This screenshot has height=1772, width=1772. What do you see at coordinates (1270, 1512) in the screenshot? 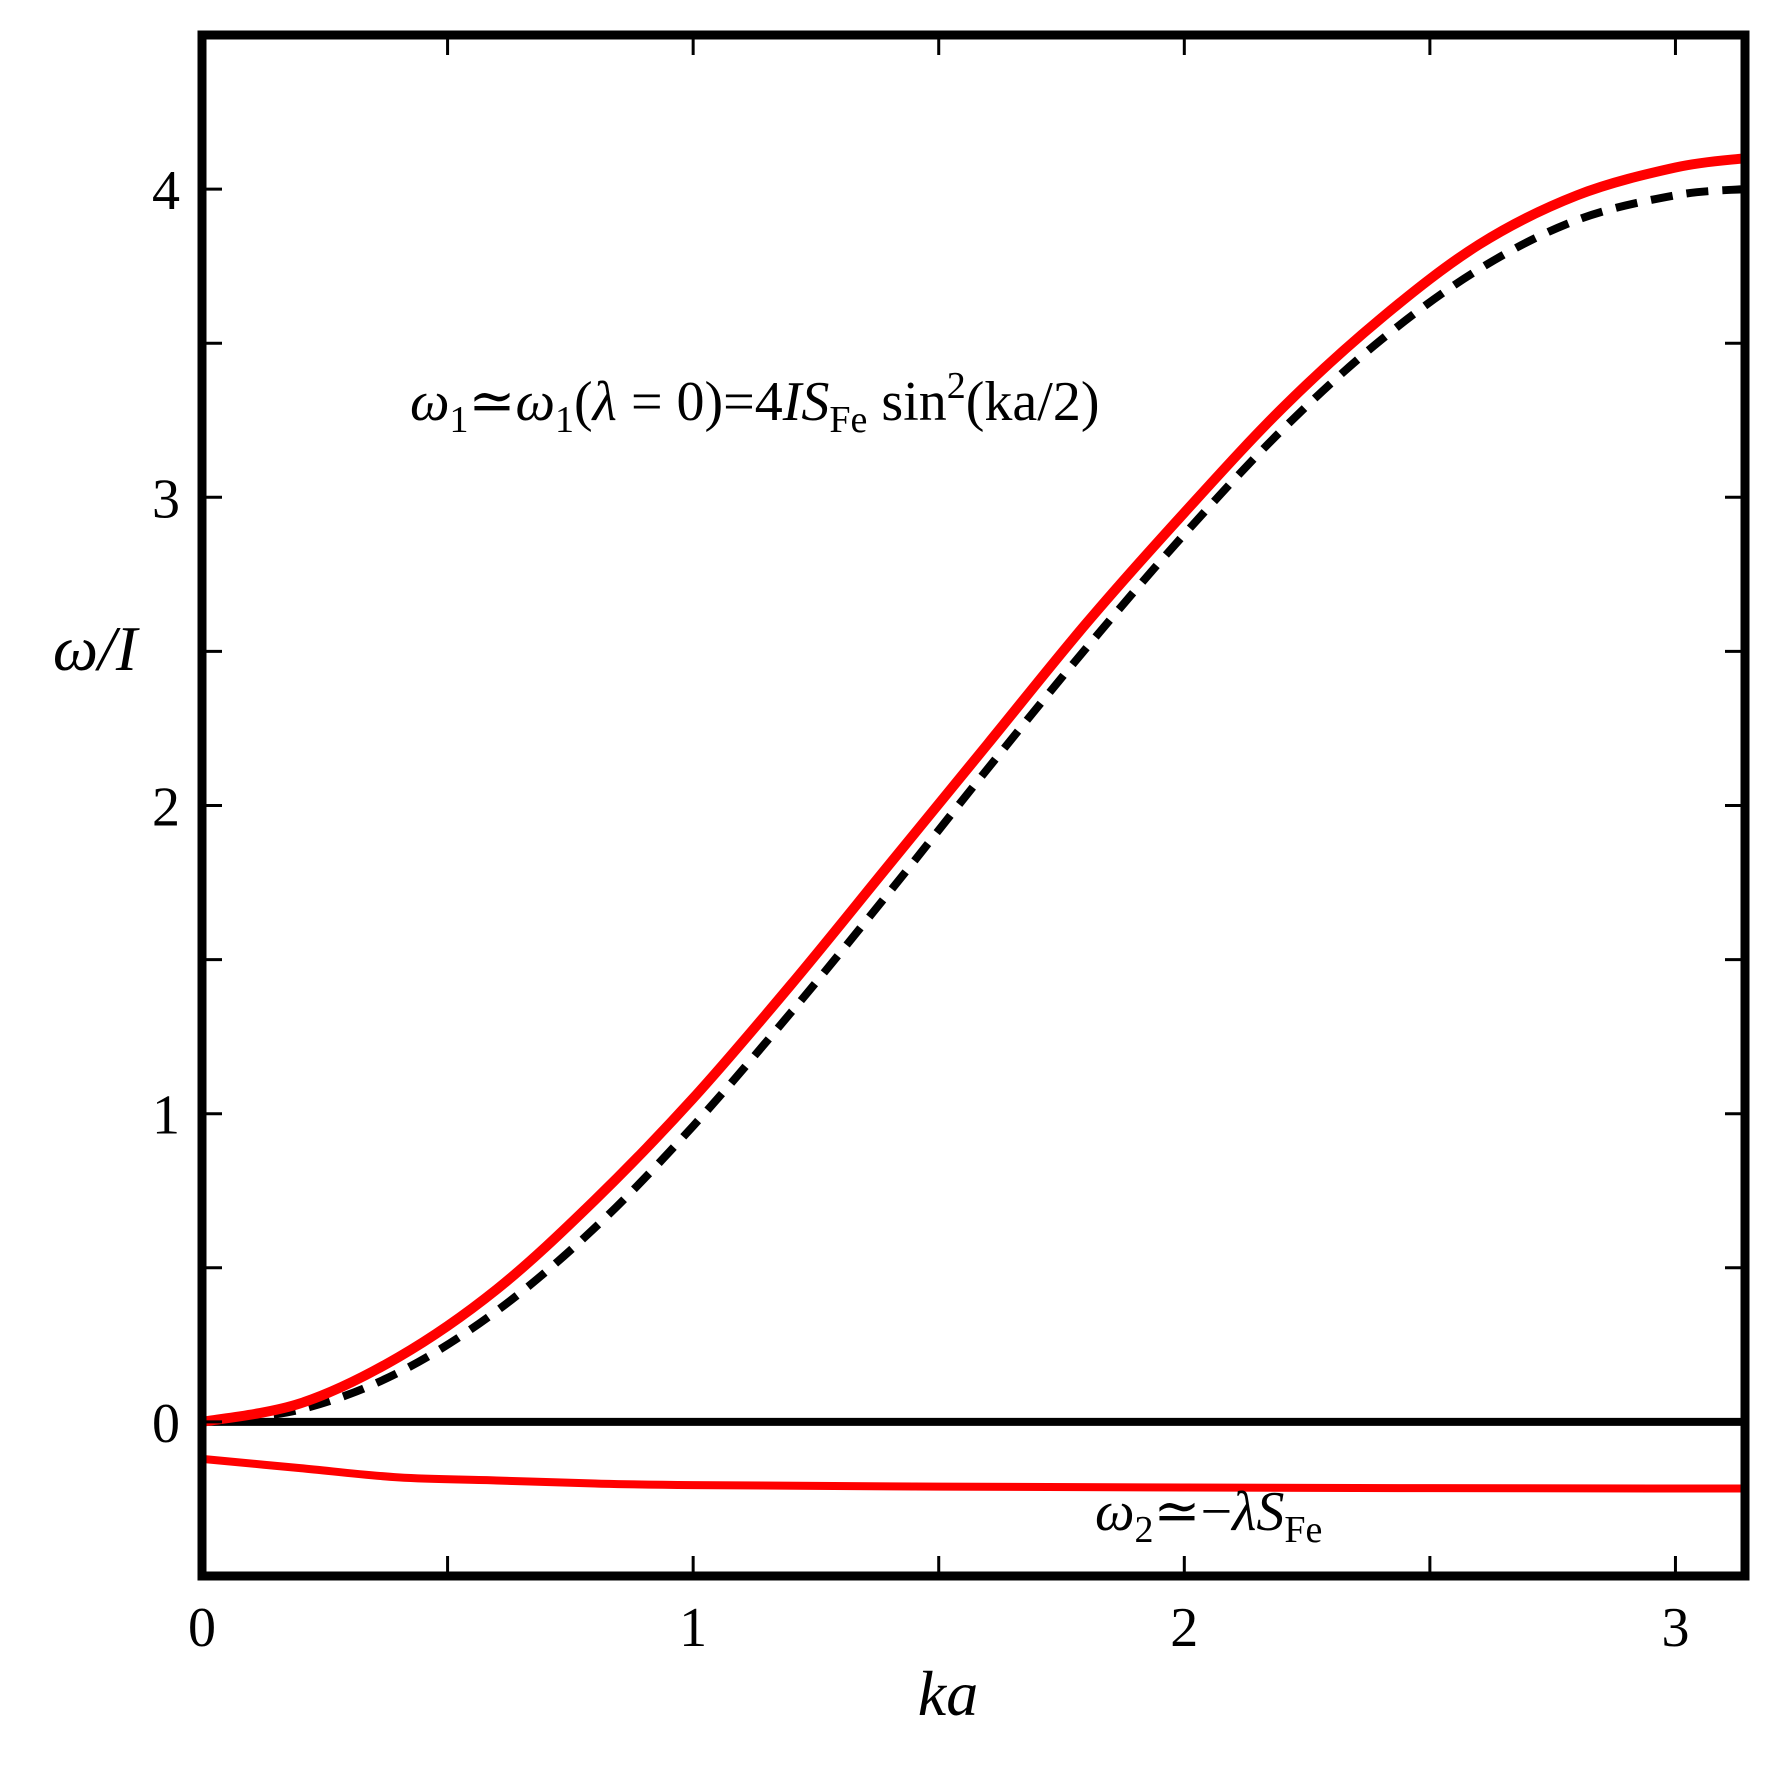
I see `S-symbol-2: S` at bounding box center [1270, 1512].